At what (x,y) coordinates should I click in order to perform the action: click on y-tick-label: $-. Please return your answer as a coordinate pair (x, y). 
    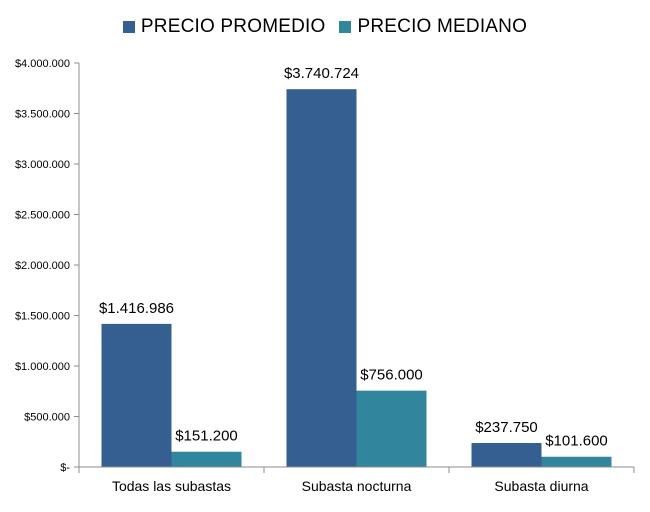
    Looking at the image, I should click on (65, 468).